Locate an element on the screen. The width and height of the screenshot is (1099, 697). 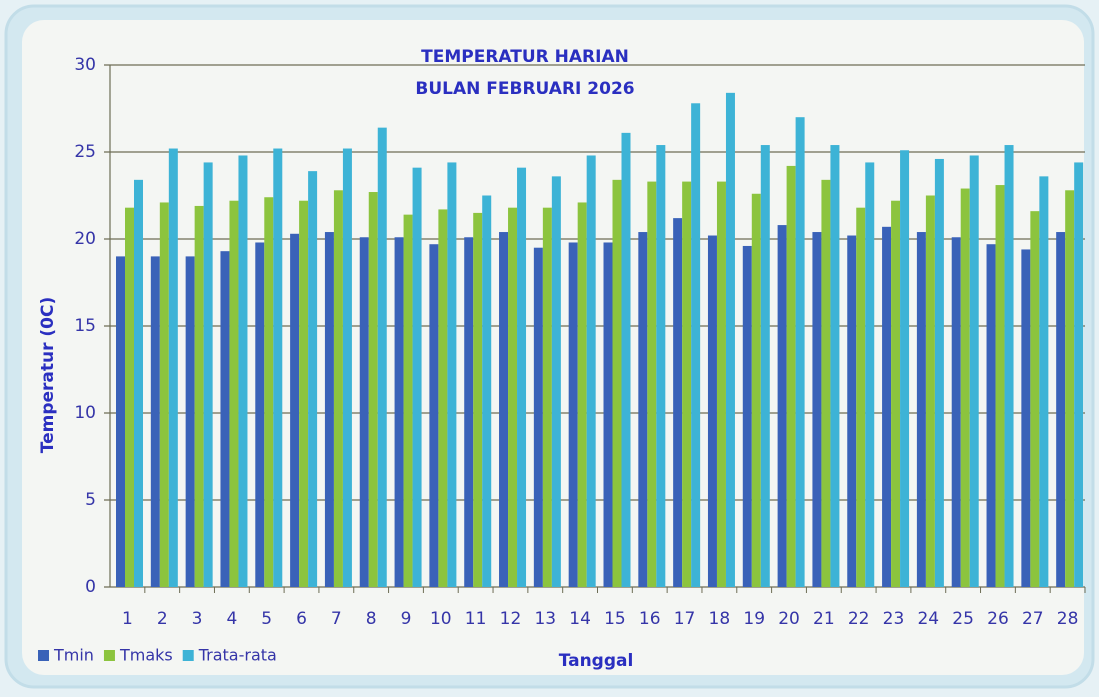
y-tick-label: 5 is located at coordinates (90, 500).